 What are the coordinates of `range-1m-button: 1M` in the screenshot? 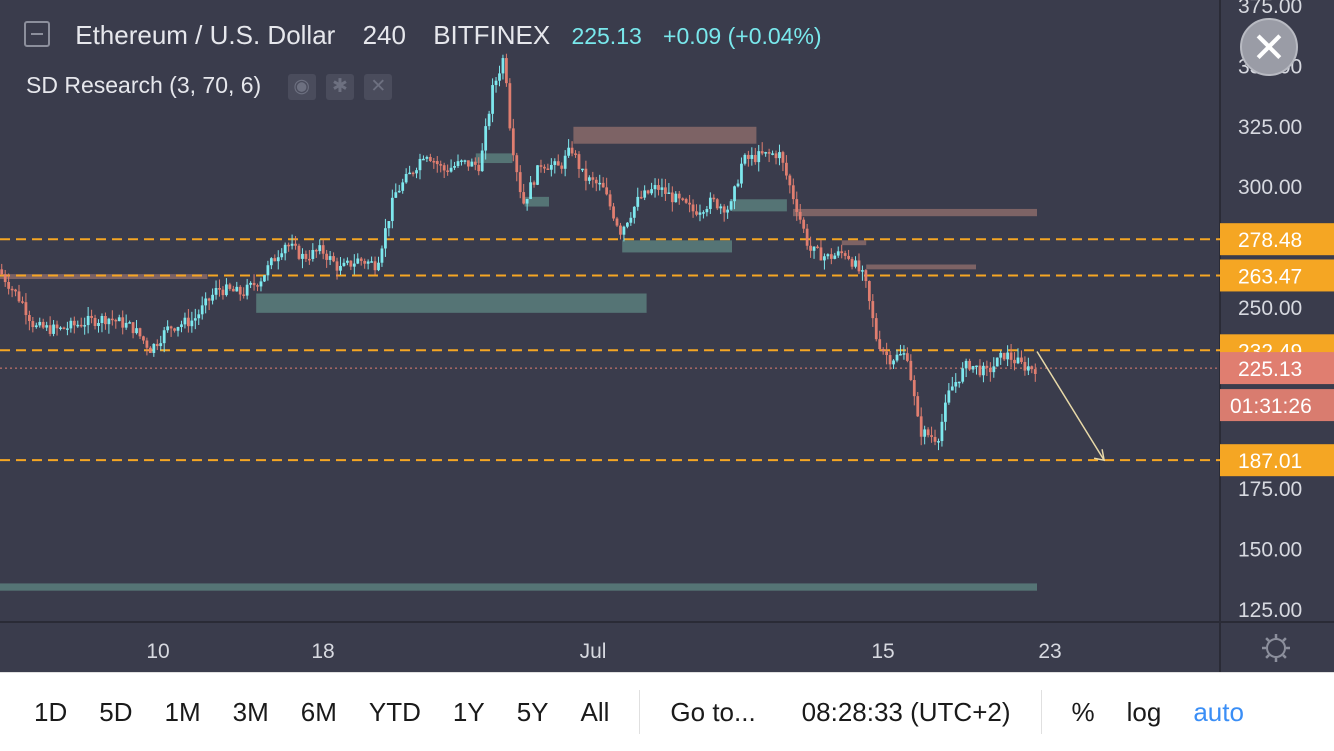 It's located at (182, 711).